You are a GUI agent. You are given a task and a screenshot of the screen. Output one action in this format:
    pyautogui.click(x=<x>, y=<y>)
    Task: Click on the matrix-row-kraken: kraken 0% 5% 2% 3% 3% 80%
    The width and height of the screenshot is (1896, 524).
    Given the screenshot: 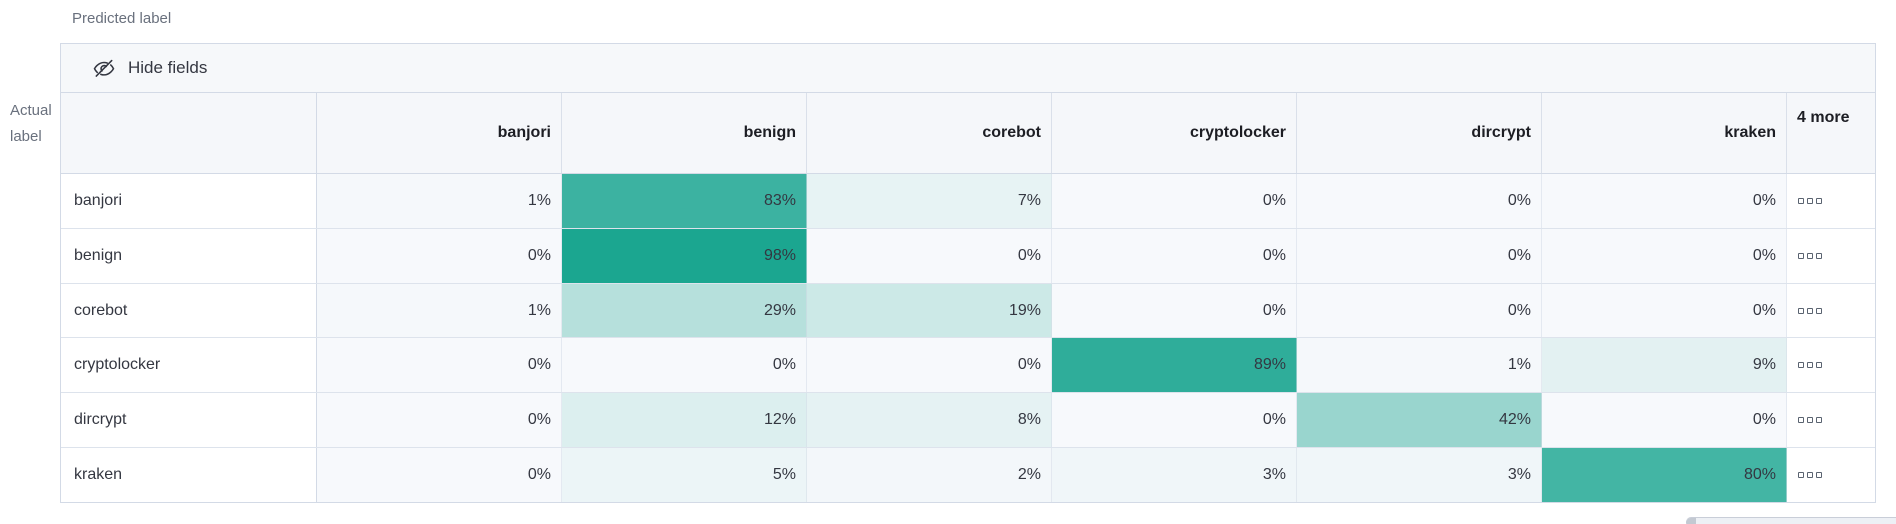 What is the action you would take?
    pyautogui.click(x=968, y=475)
    